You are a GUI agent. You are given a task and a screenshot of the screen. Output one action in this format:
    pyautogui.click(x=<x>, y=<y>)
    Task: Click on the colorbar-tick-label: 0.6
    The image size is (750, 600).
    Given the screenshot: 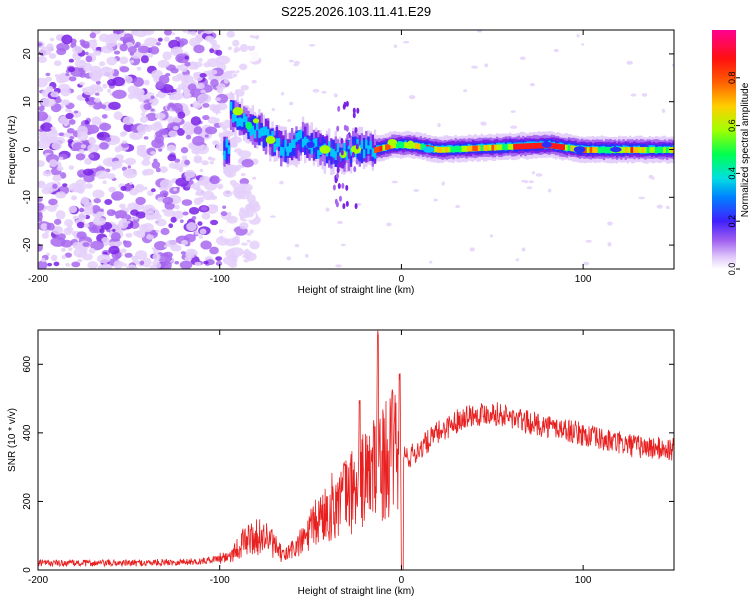 What is the action you would take?
    pyautogui.click(x=732, y=125)
    